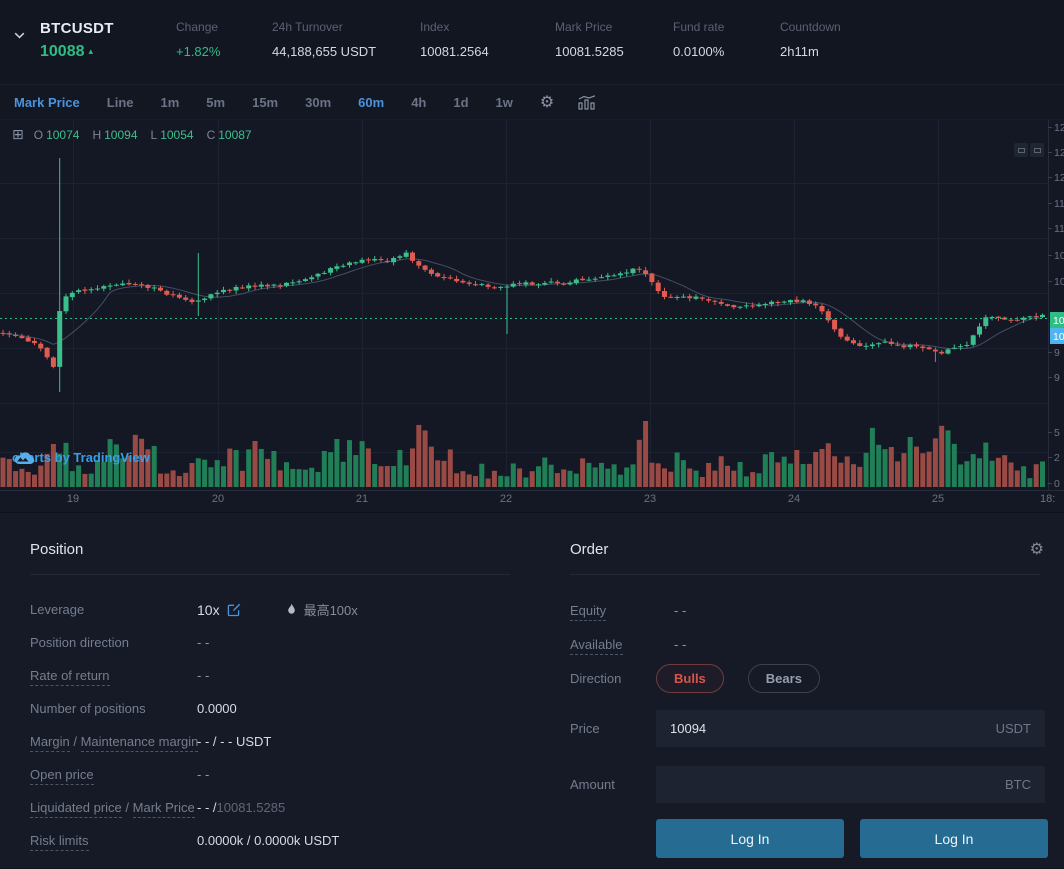 Image resolution: width=1064 pixels, height=869 pixels. I want to click on bears-button: Bears, so click(783, 678).